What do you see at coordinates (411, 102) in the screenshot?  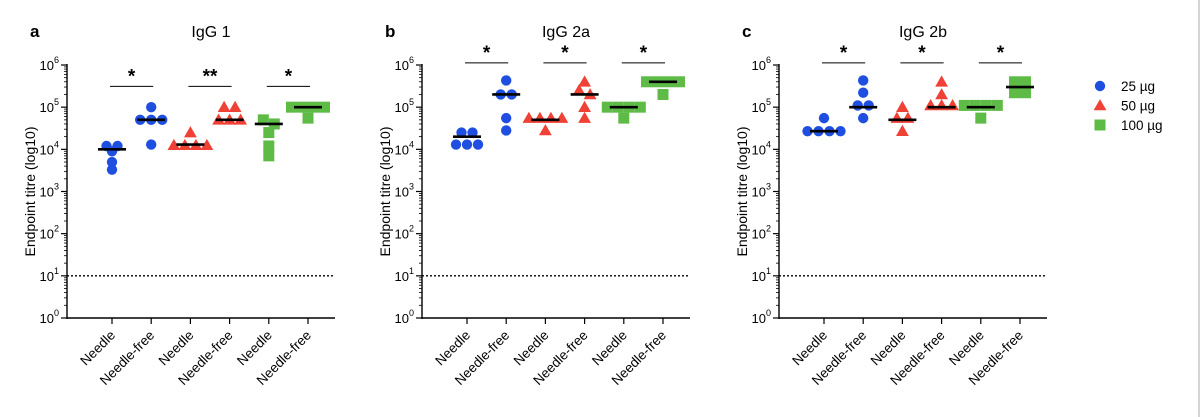 I see `y-tick-exponent: 5` at bounding box center [411, 102].